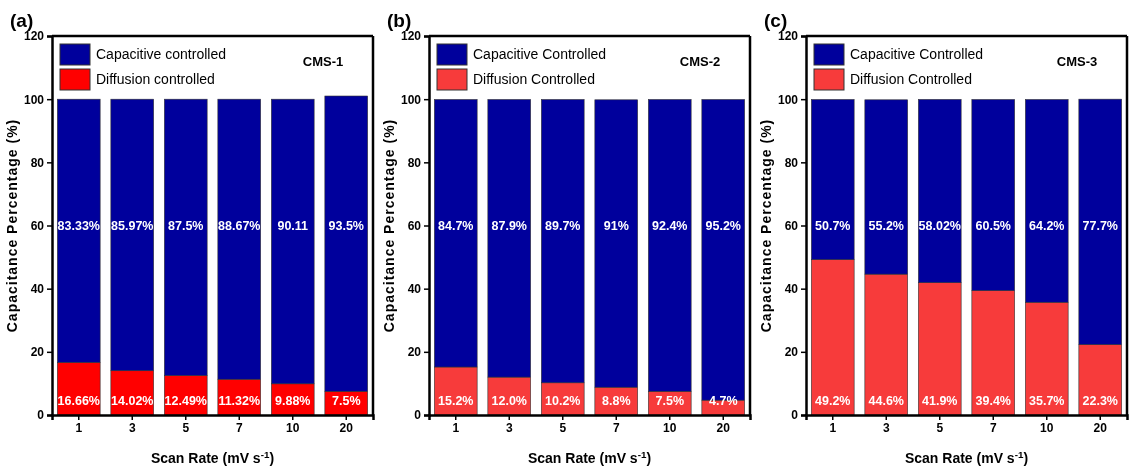 This screenshot has width=1132, height=469. What do you see at coordinates (833, 401) in the screenshot?
I see `data-label: 49.2%` at bounding box center [833, 401].